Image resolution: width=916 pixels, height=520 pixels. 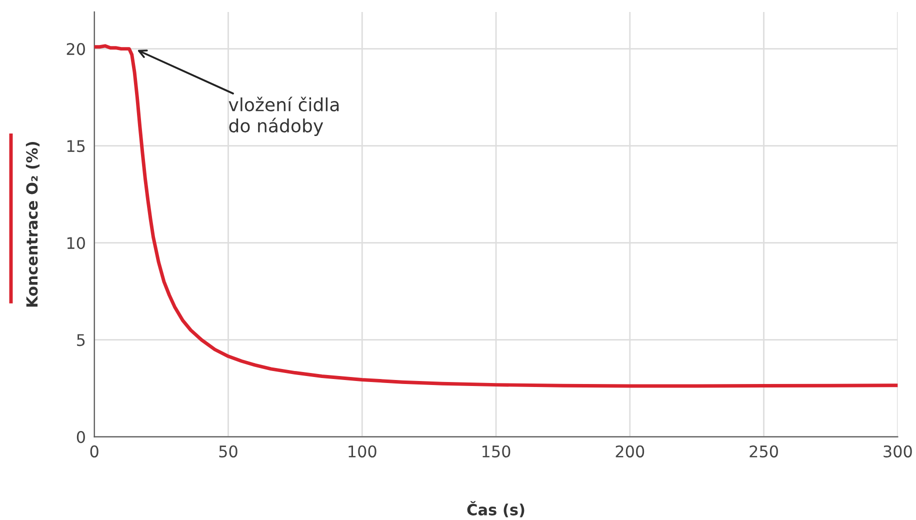 What do you see at coordinates (283, 116) in the screenshot?
I see `annotation: vložení čidla do nádoby` at bounding box center [283, 116].